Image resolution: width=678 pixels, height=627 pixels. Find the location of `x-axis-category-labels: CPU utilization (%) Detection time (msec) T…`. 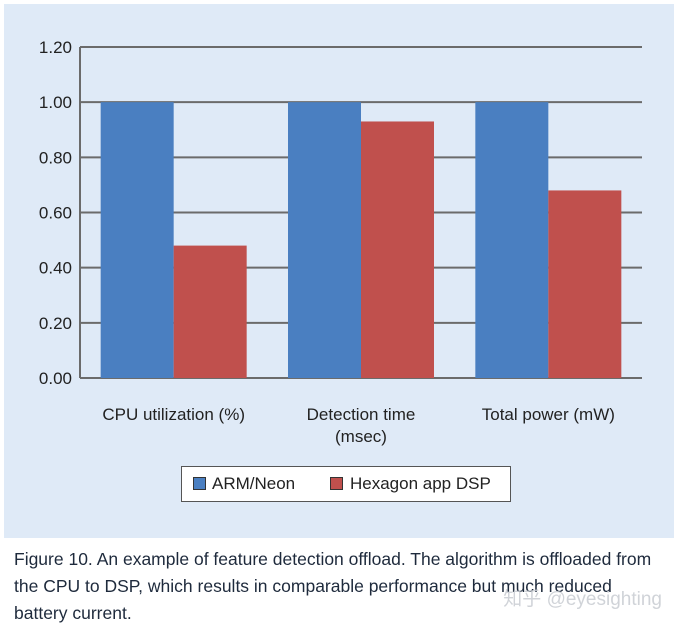

x-axis-category-labels: CPU utilization (%) Detection time (msec) T… is located at coordinates (358, 425).